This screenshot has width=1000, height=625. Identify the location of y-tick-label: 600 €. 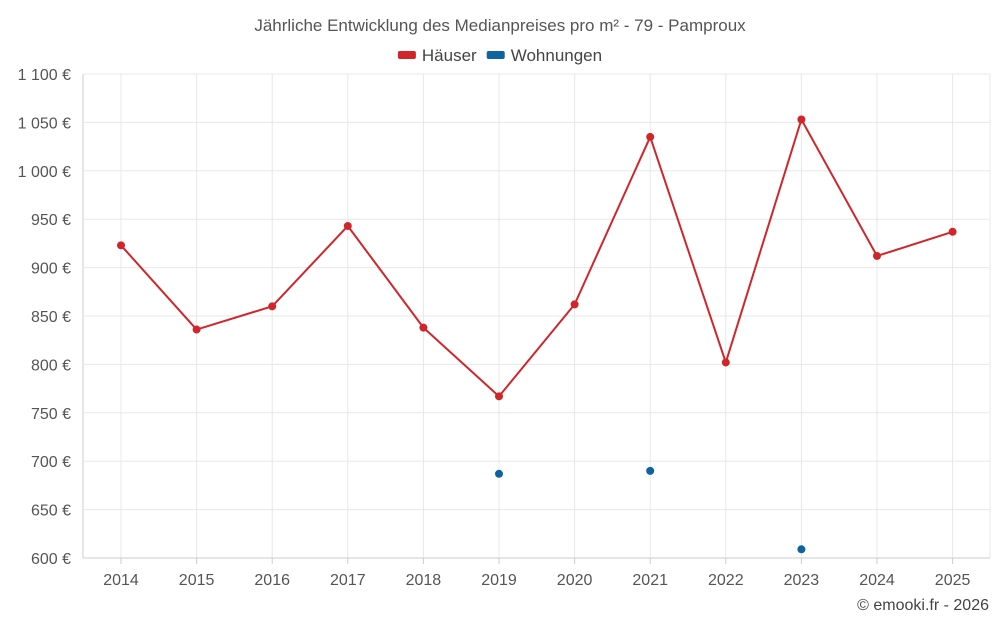
(51, 559).